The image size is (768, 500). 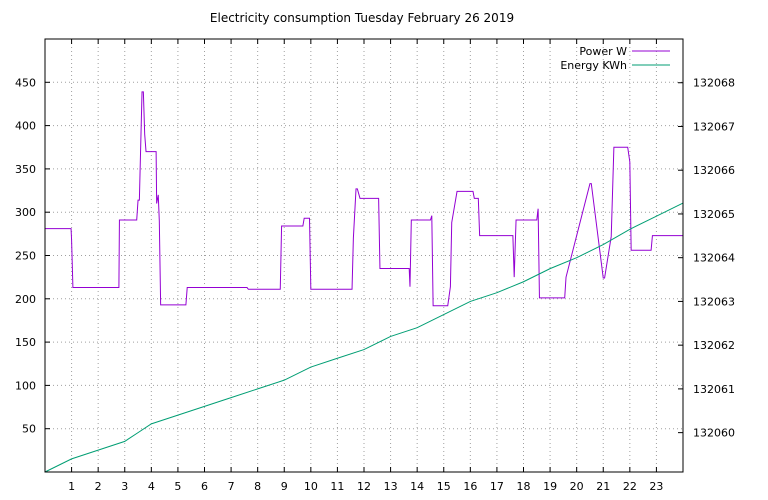 What do you see at coordinates (603, 486) in the screenshot?
I see `x-tick-label: 21` at bounding box center [603, 486].